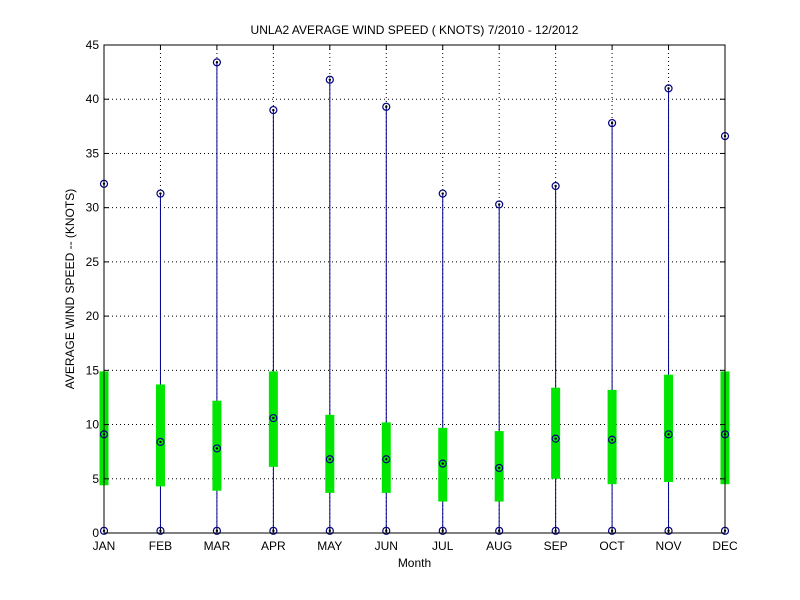  I want to click on x-tick-label: OCT, so click(612, 546).